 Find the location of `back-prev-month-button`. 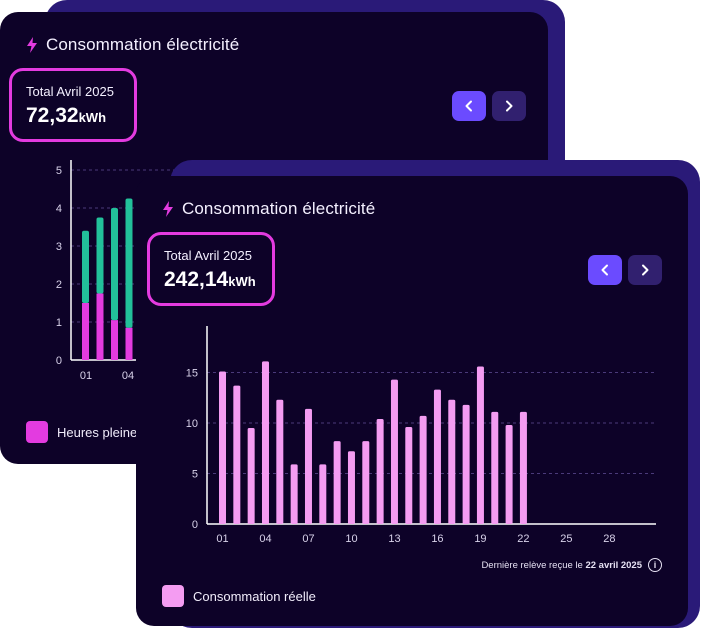

back-prev-month-button is located at coordinates (469, 106).